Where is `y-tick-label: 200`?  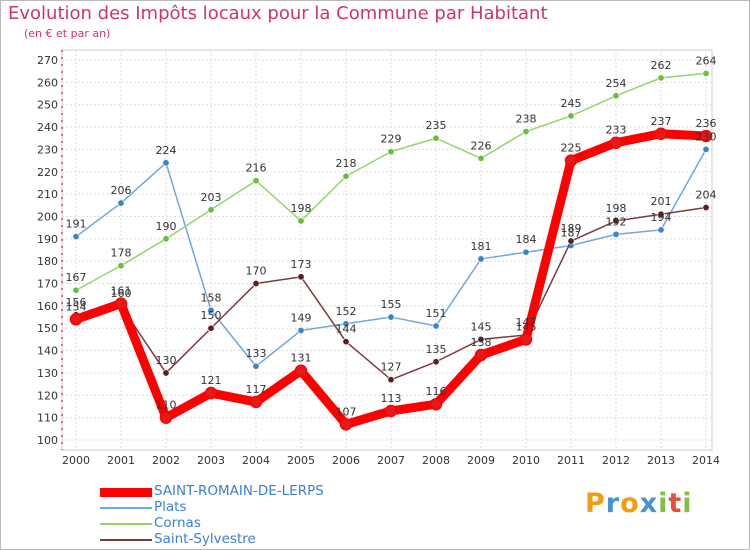
y-tick-label: 200 is located at coordinates (47, 216).